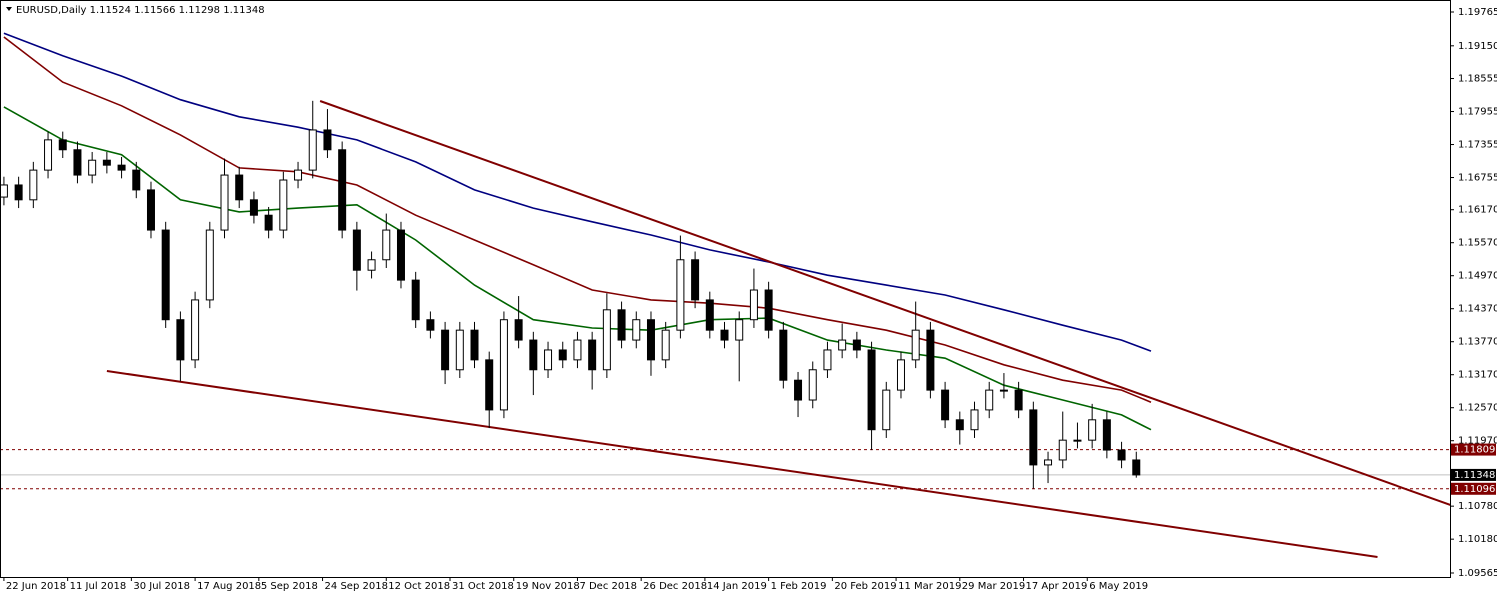  What do you see at coordinates (865, 586) in the screenshot?
I see `x-tick-label: 20 Feb 2019` at bounding box center [865, 586].